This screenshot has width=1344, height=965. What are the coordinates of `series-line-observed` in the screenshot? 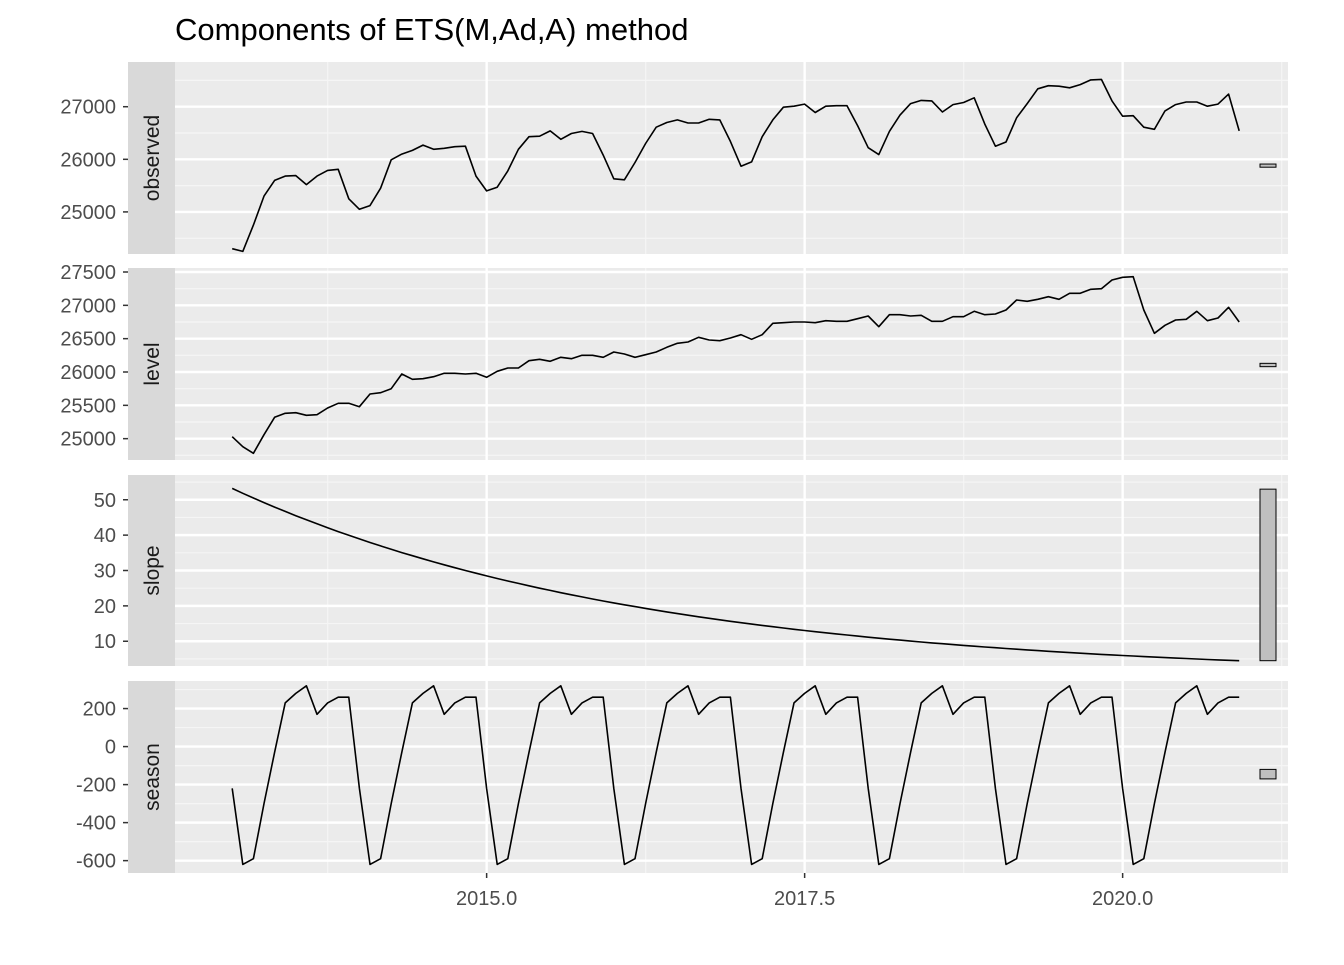 It's located at (736, 165).